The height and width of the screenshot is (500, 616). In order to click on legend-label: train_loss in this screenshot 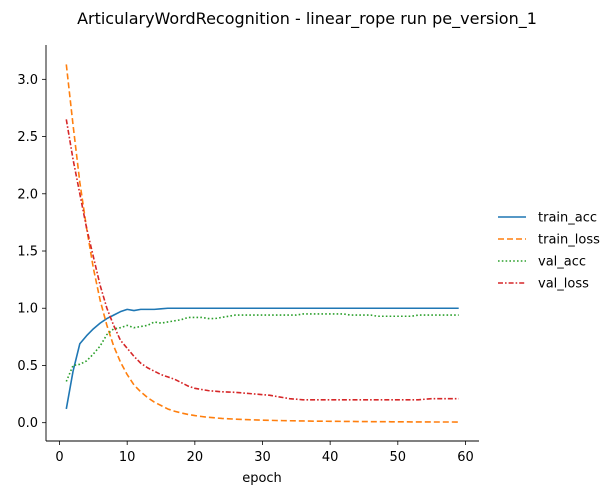, I will do `click(569, 240)`.